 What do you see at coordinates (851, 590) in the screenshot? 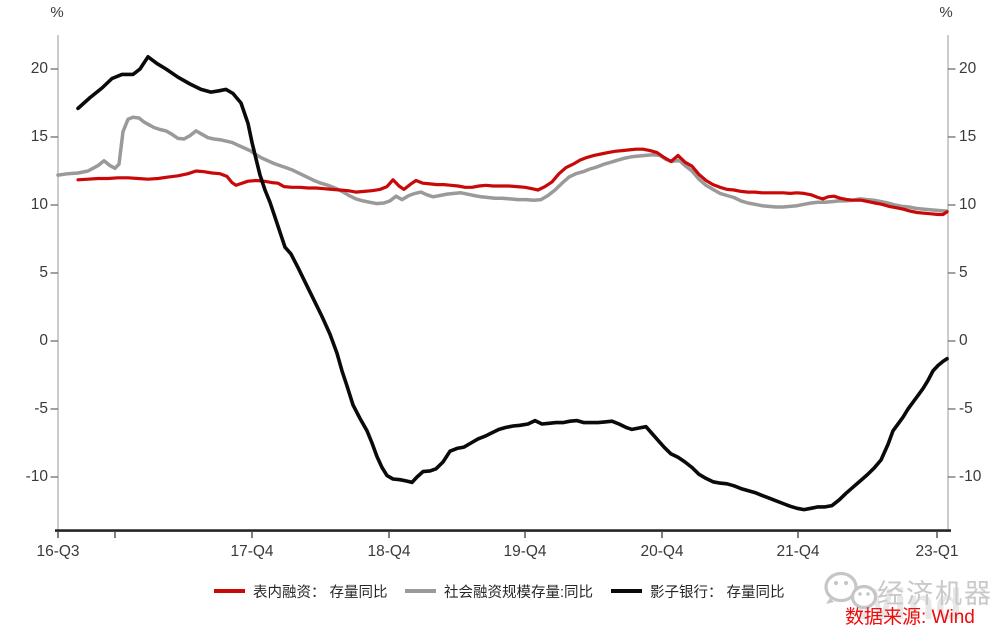
I see `wechat-icon` at bounding box center [851, 590].